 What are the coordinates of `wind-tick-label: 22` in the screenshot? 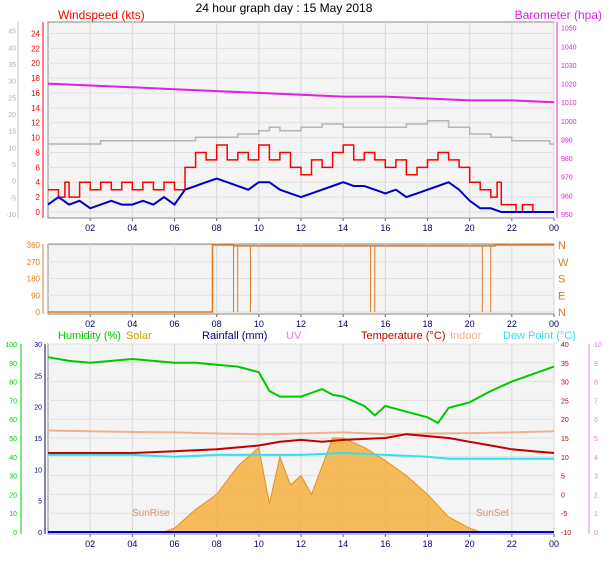 It's located at (35, 48).